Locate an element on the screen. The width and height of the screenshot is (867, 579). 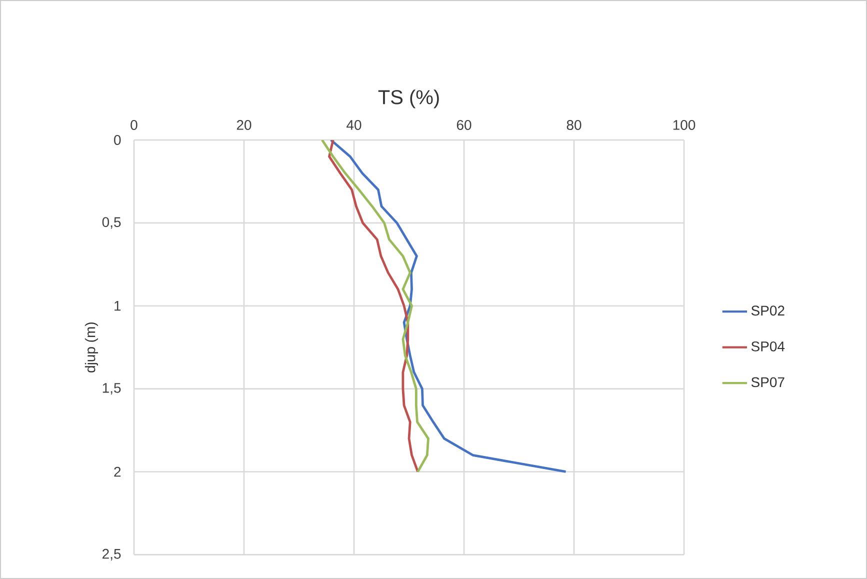
x-tick-label: 80 is located at coordinates (574, 125).